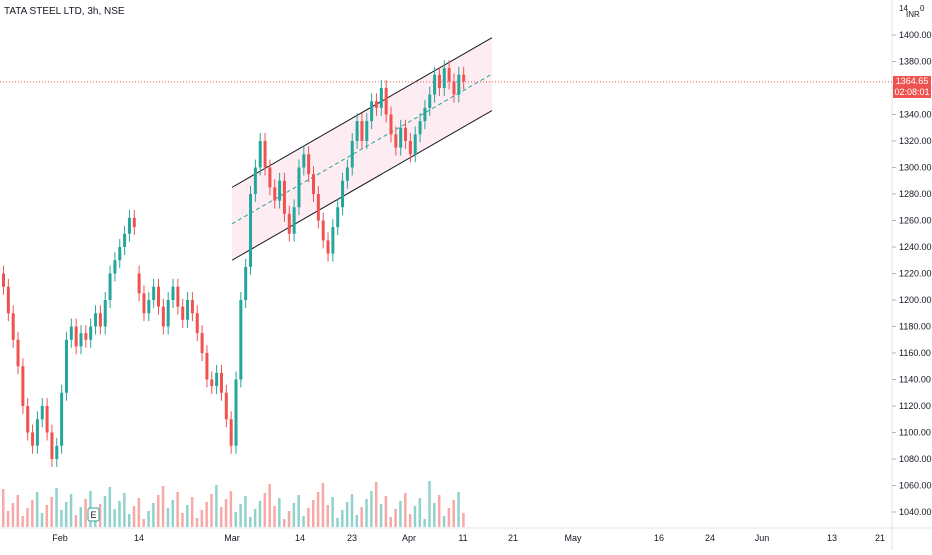 The height and width of the screenshot is (555, 932). What do you see at coordinates (409, 538) in the screenshot?
I see `time-tick-label: Apr` at bounding box center [409, 538].